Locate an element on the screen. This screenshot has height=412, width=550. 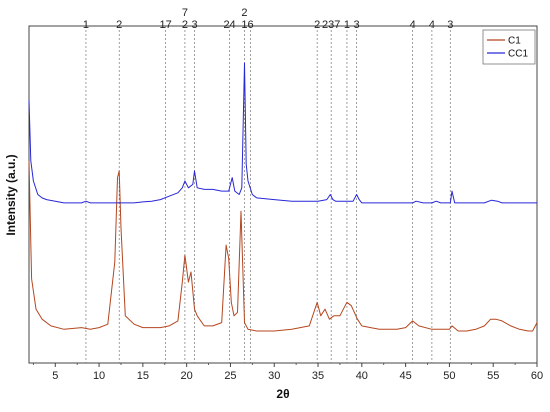
peak-label: 6 is located at coordinates (251, 25).